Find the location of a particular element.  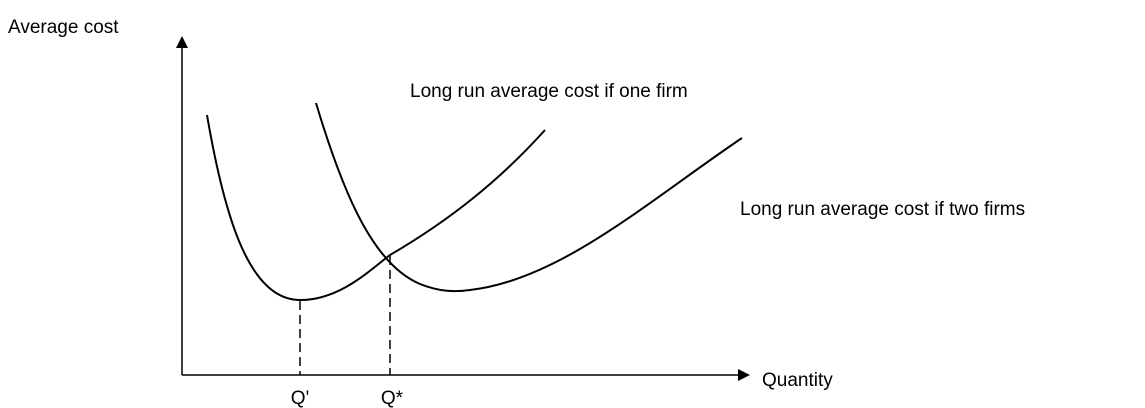

y-axis-label: Average cost is located at coordinates (63, 27).